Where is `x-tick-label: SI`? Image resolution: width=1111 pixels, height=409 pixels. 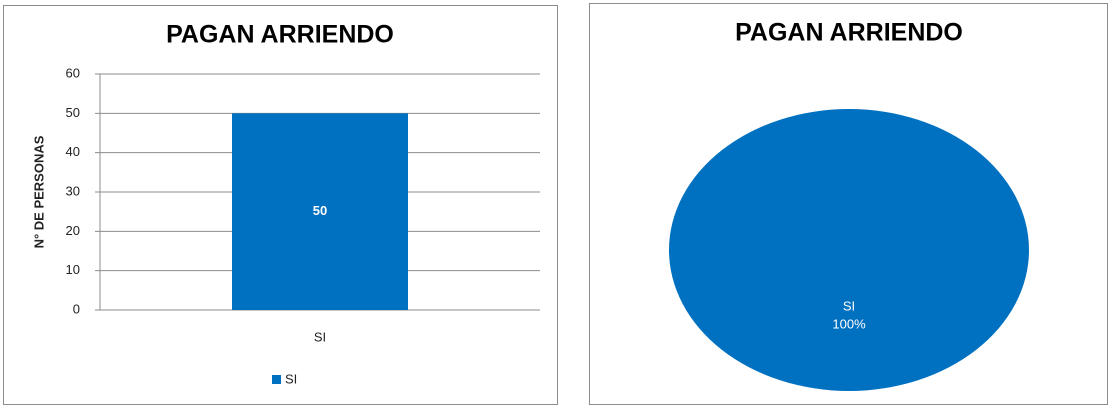
x-tick-label: SI is located at coordinates (320, 336).